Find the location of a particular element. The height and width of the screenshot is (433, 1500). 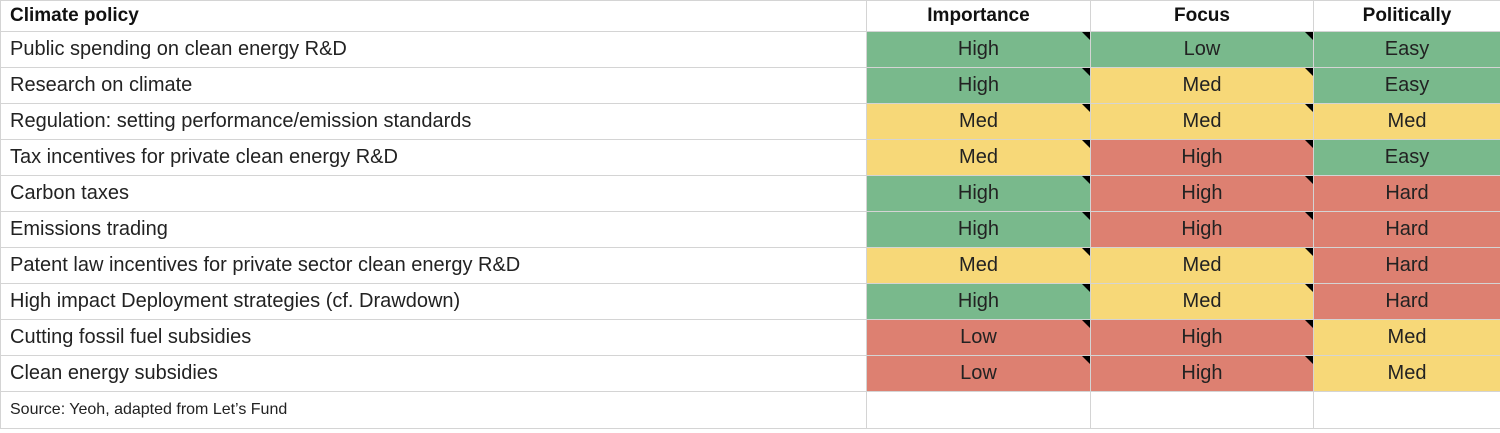

header-cell: Importance is located at coordinates (978, 16).